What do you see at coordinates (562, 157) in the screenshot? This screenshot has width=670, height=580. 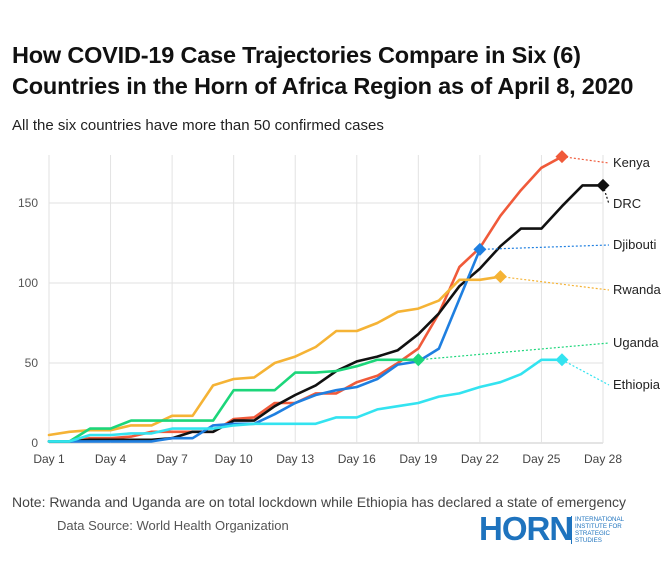 I see `endpoint-marker-kenya` at bounding box center [562, 157].